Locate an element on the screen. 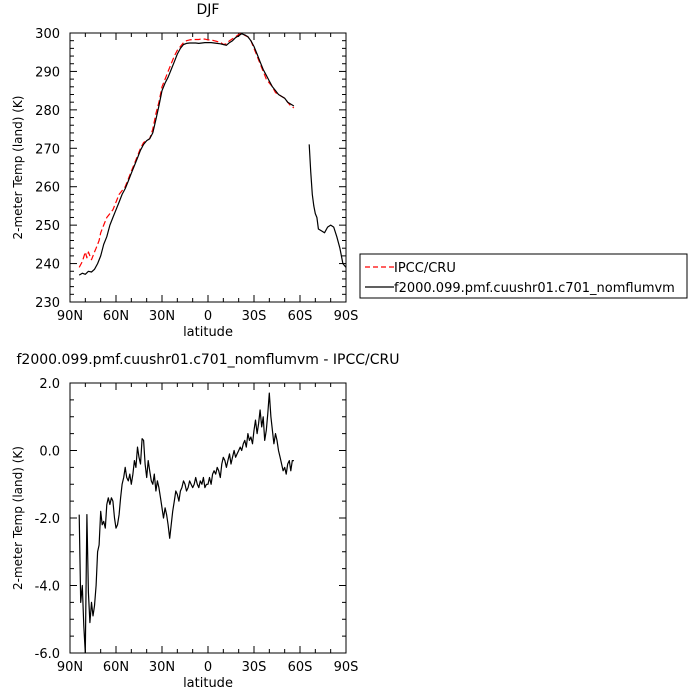 The image size is (700, 700). y-tick-label: 280 is located at coordinates (47, 111).